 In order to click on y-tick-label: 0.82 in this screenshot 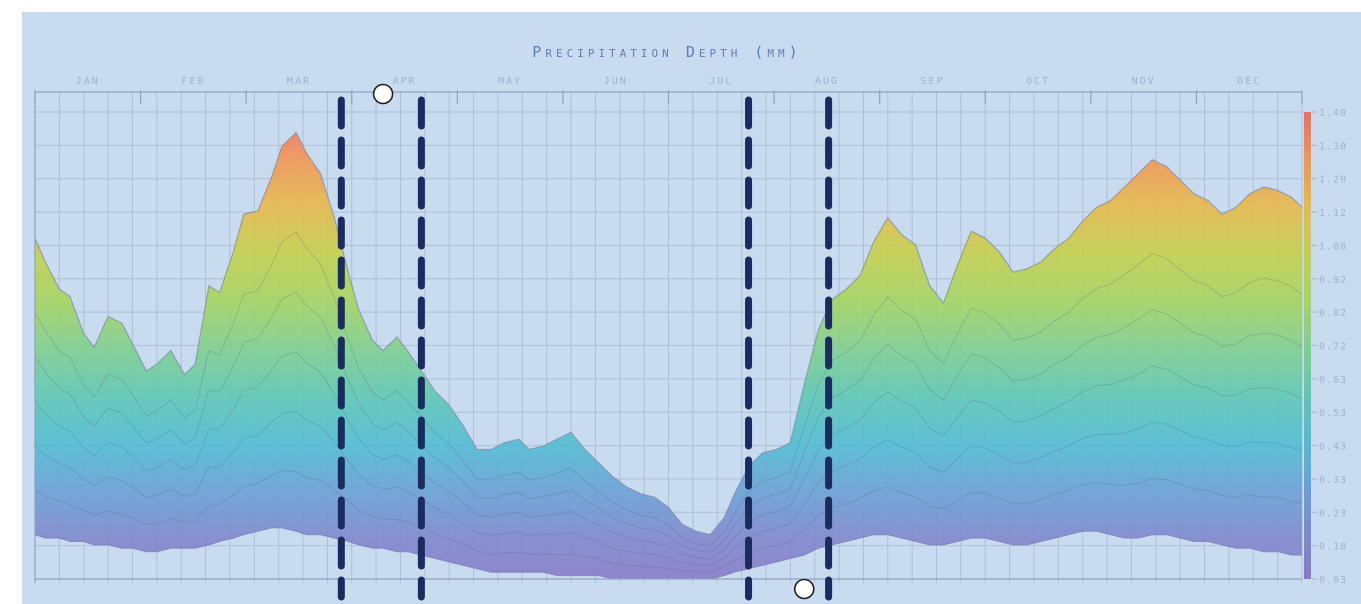, I will do `click(1333, 313)`.